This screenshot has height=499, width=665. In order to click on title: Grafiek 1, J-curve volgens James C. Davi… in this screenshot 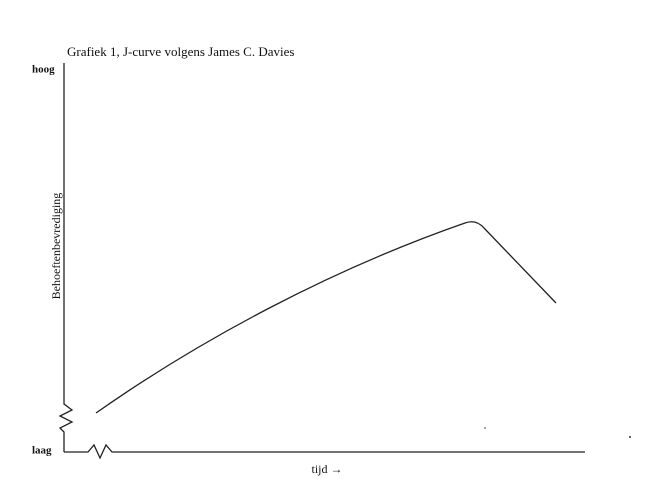, I will do `click(180, 51)`.